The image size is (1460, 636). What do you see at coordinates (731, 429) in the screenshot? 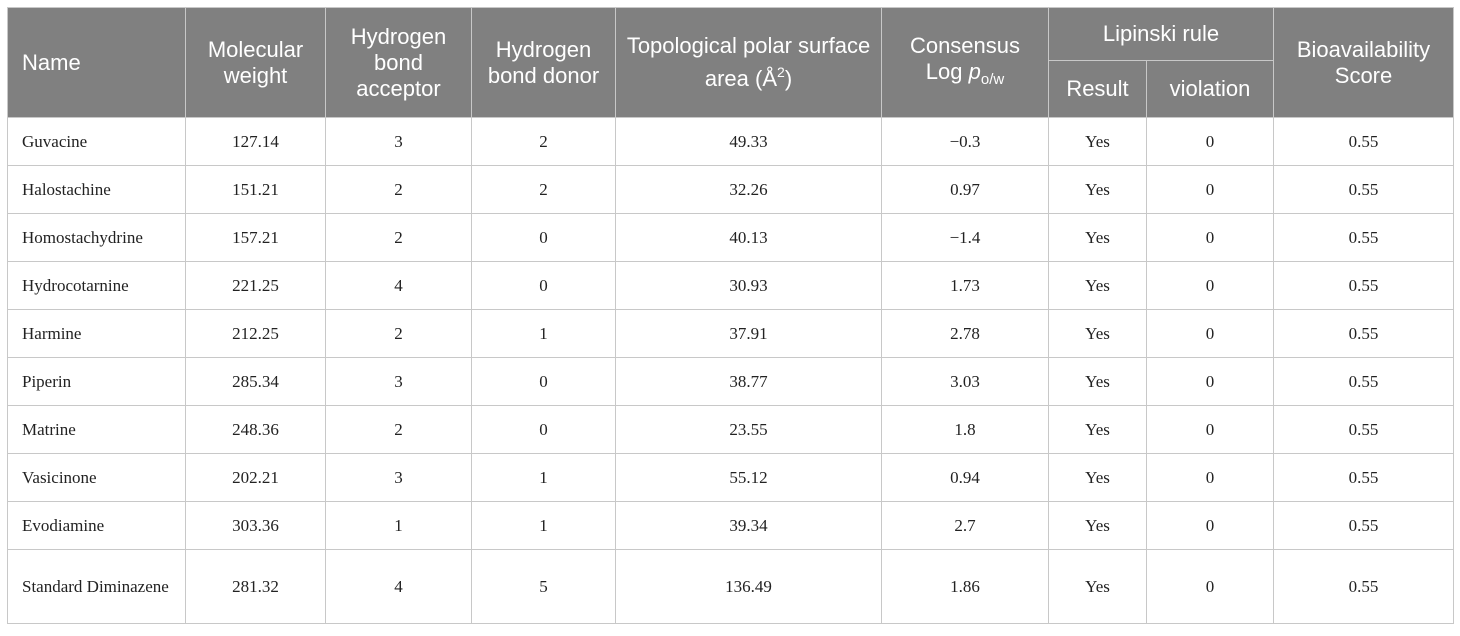
I see `table-row: Matrine 248.36 2 0 23.55 1.8 Yes 0 0.55` at bounding box center [731, 429].